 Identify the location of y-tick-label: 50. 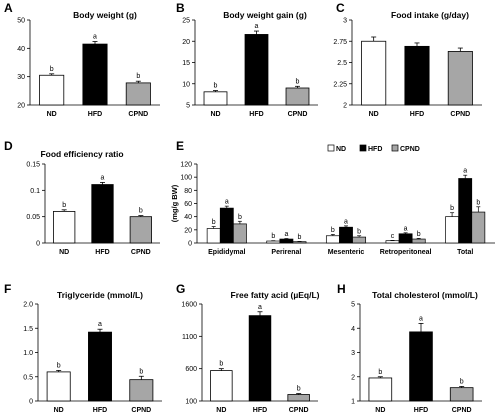
(21, 21).